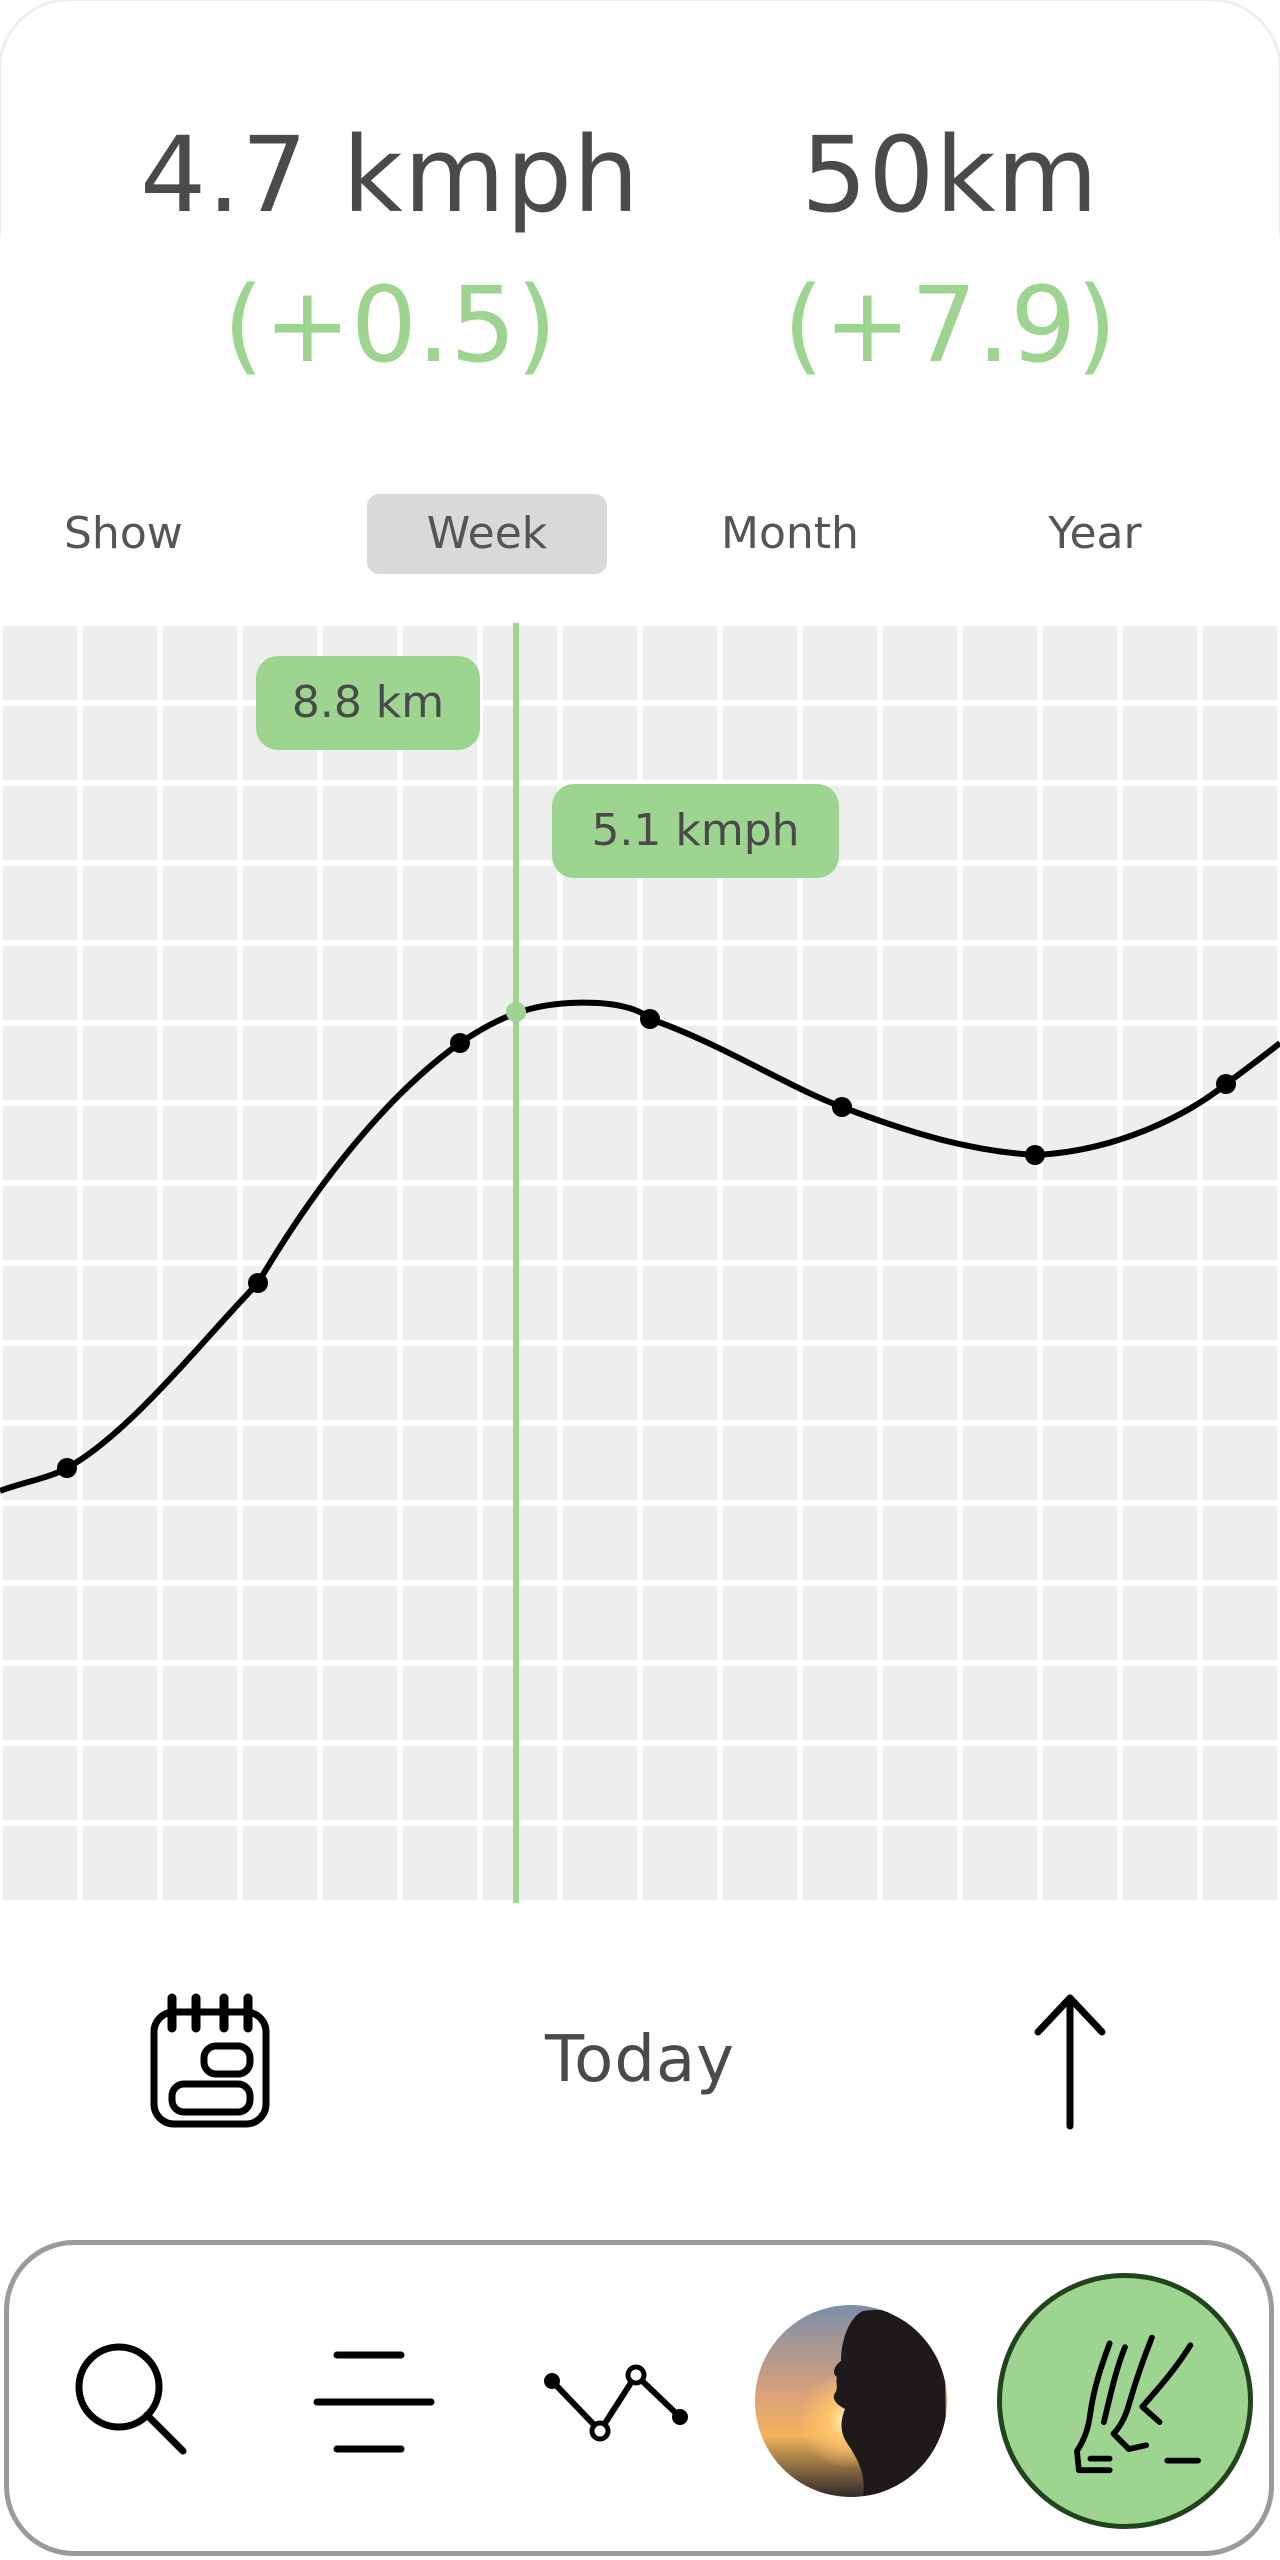  I want to click on bottom-navigation, so click(639, 2398).